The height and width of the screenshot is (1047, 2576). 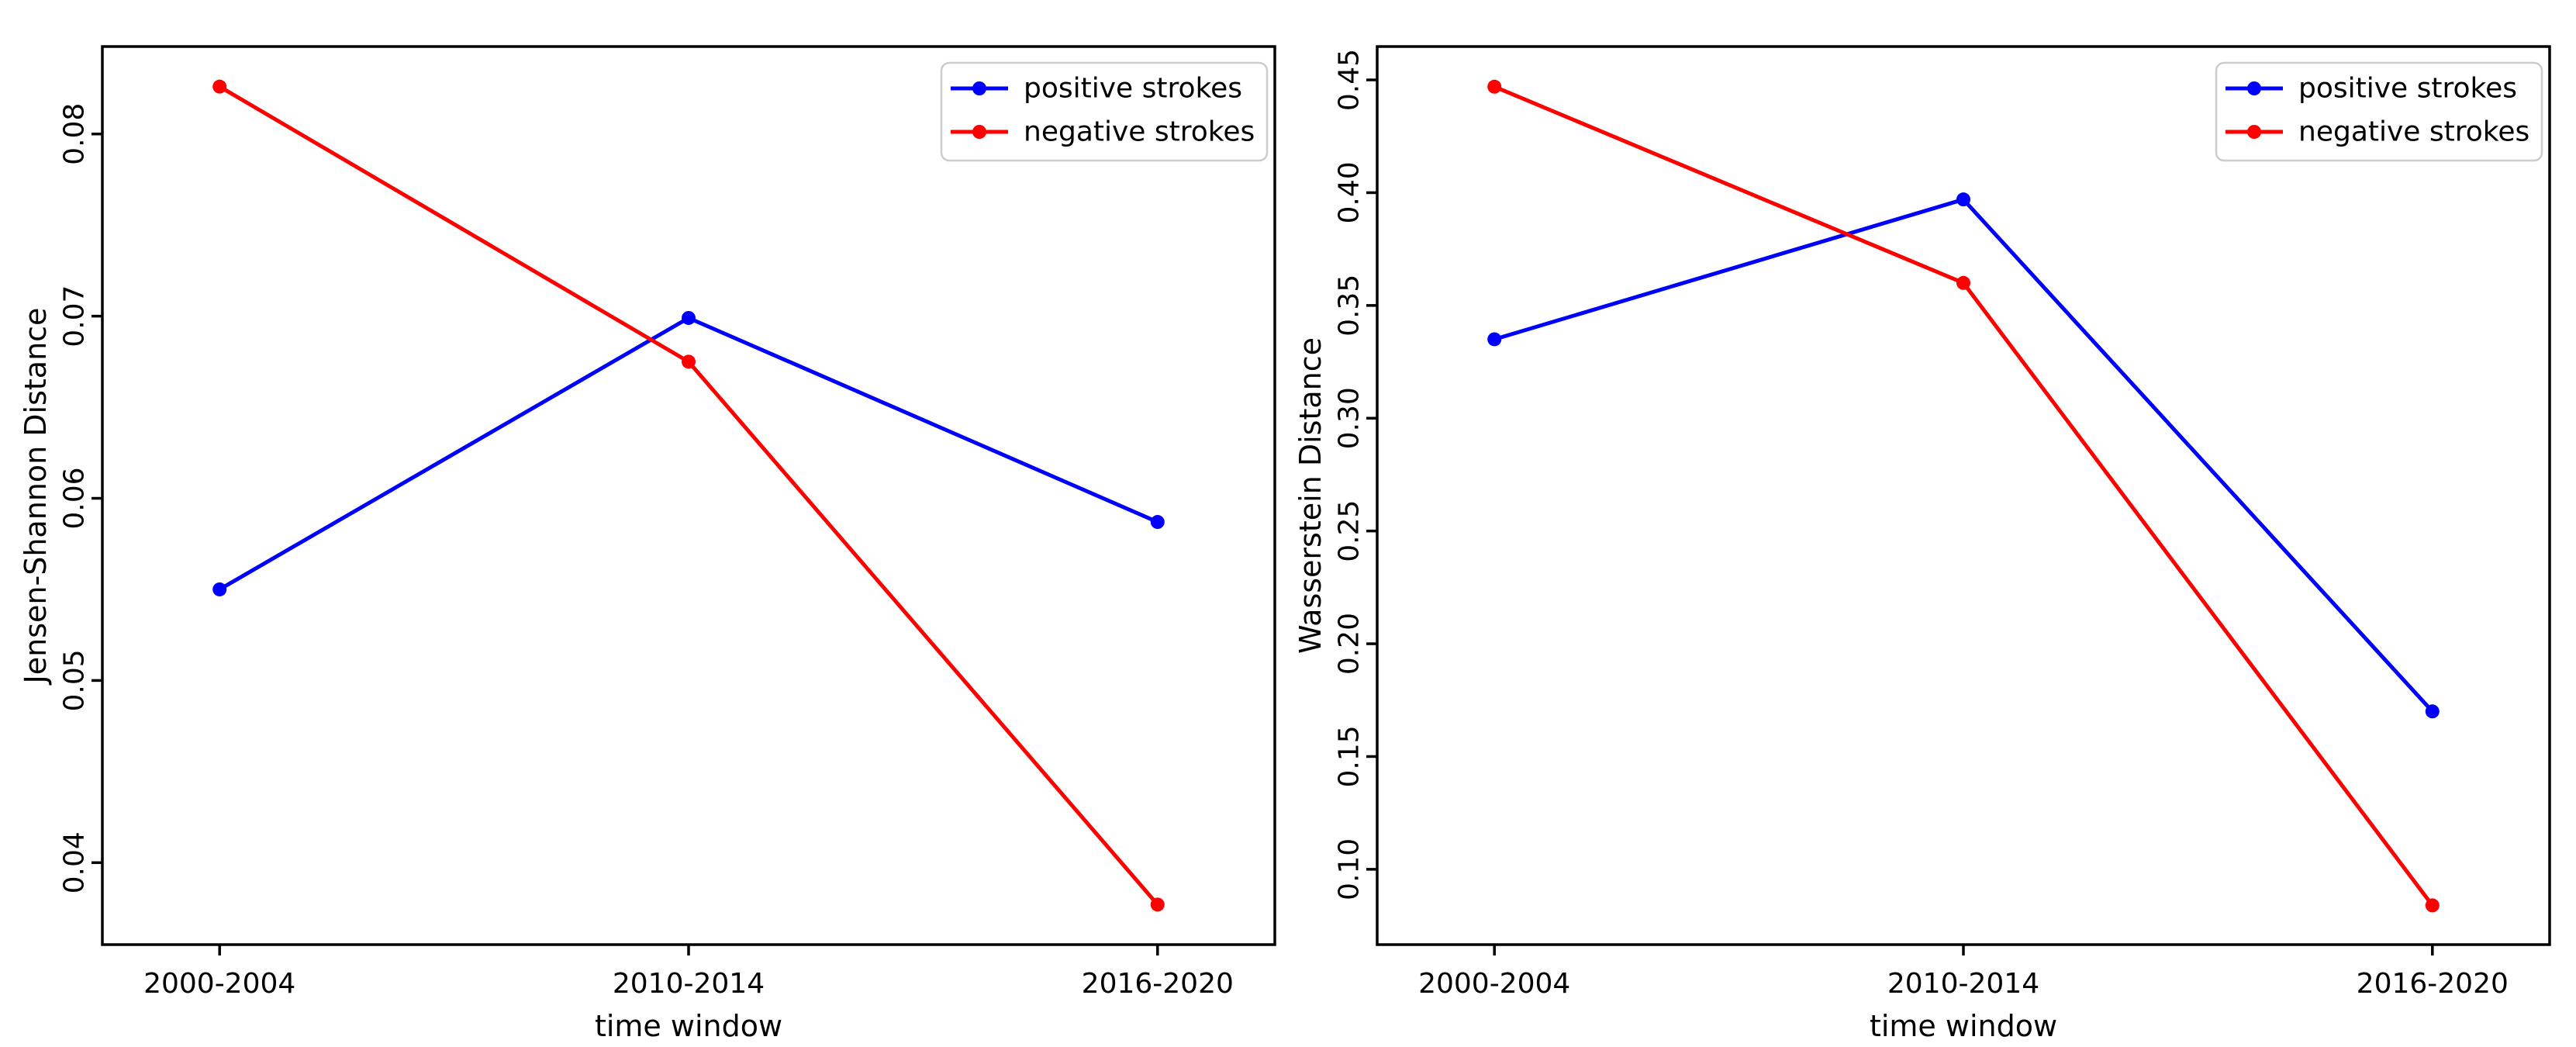 I want to click on y-tick-label: 0.30, so click(x=1350, y=418).